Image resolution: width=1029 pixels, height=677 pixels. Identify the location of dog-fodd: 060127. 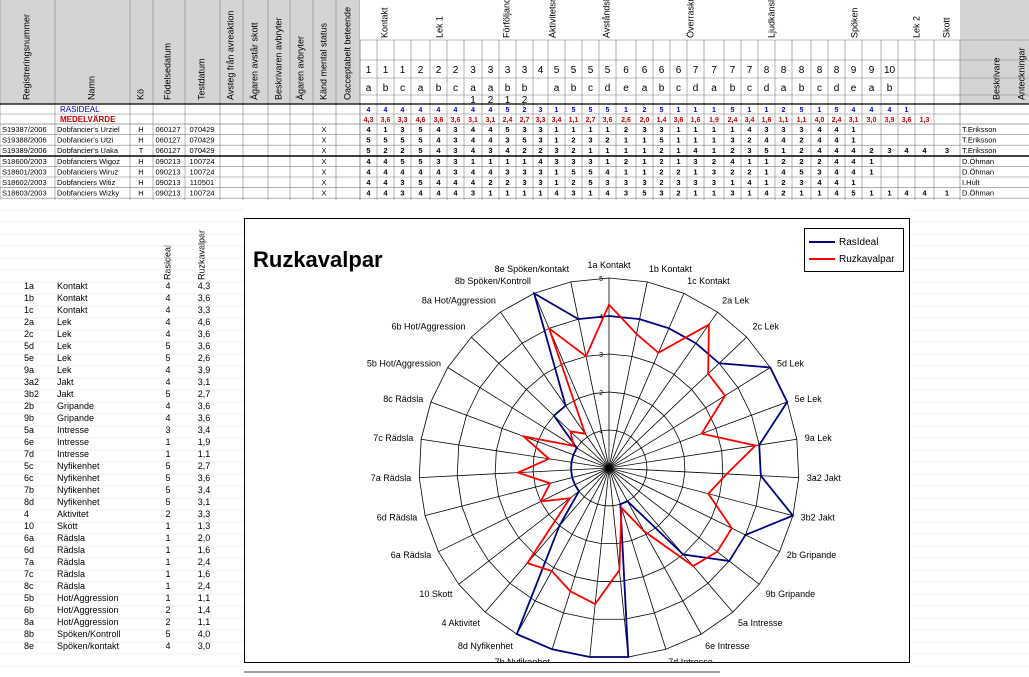
(167, 140).